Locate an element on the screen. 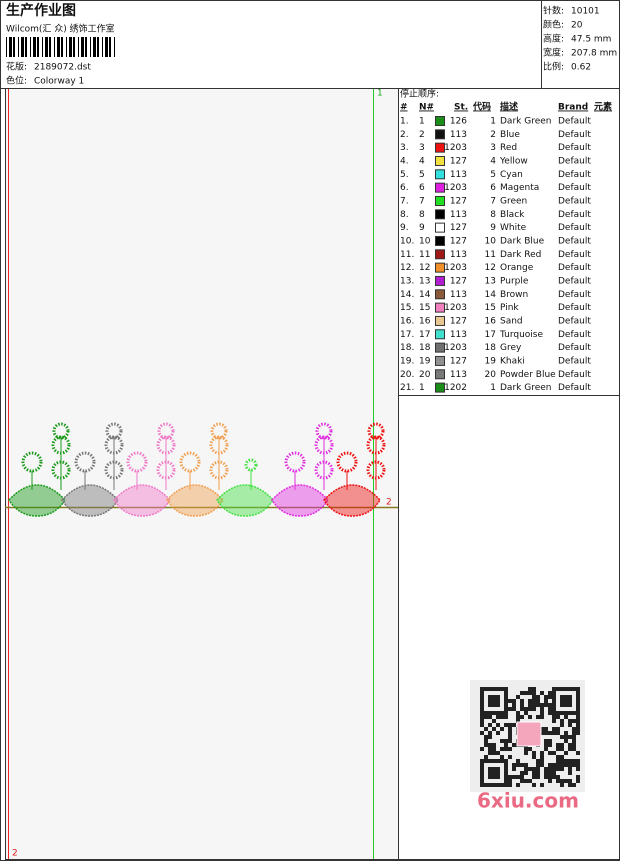 This screenshot has height=861, width=620. column-header: 代码 is located at coordinates (481, 107).